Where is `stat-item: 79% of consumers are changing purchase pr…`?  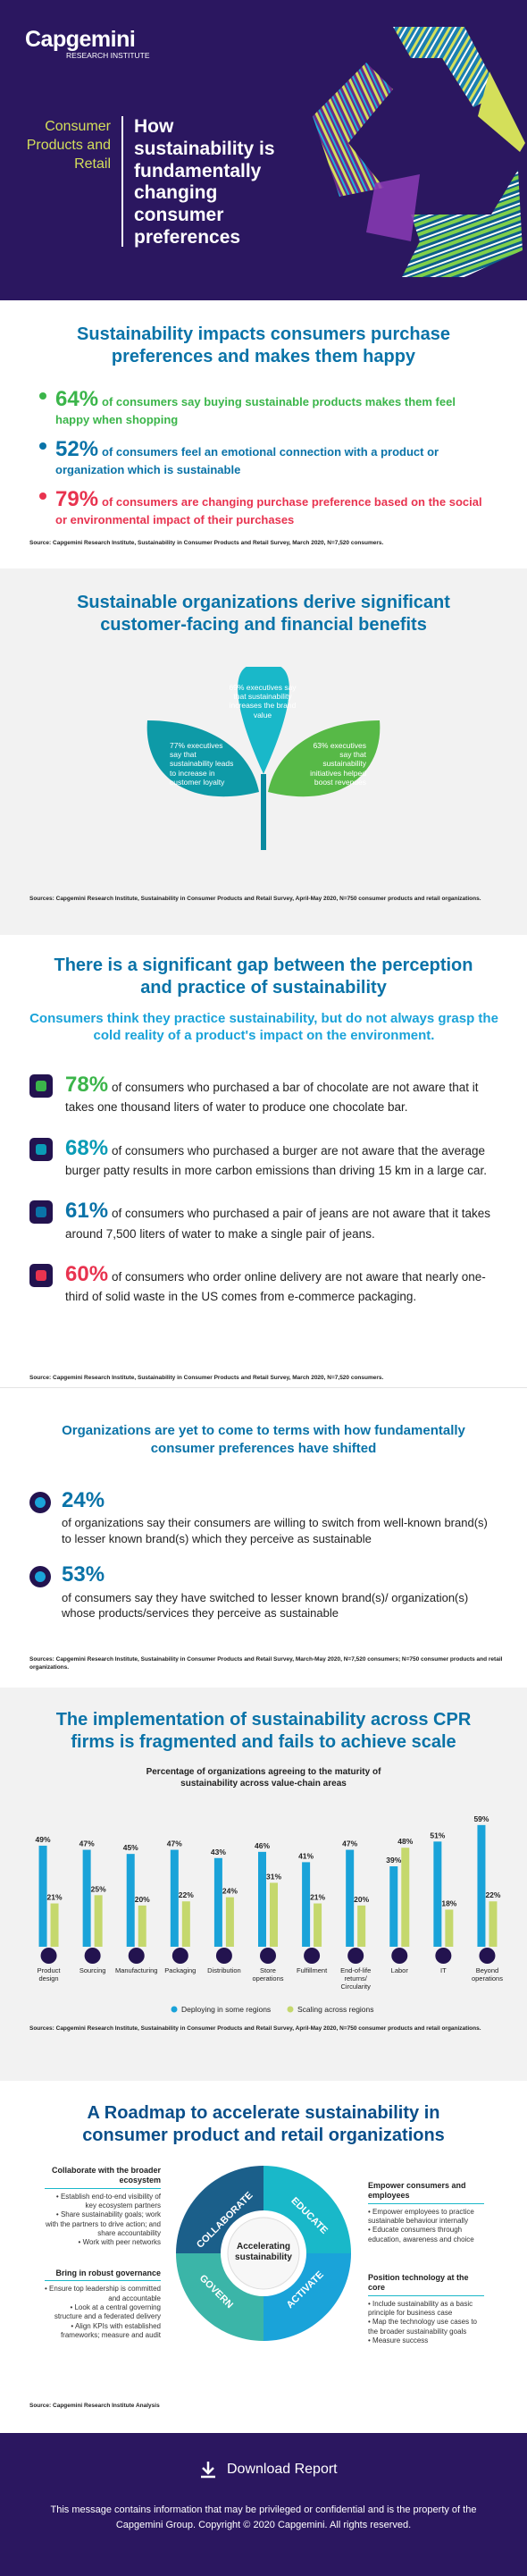 stat-item: 79% of consumers are changing purchase pr… is located at coordinates (264, 507).